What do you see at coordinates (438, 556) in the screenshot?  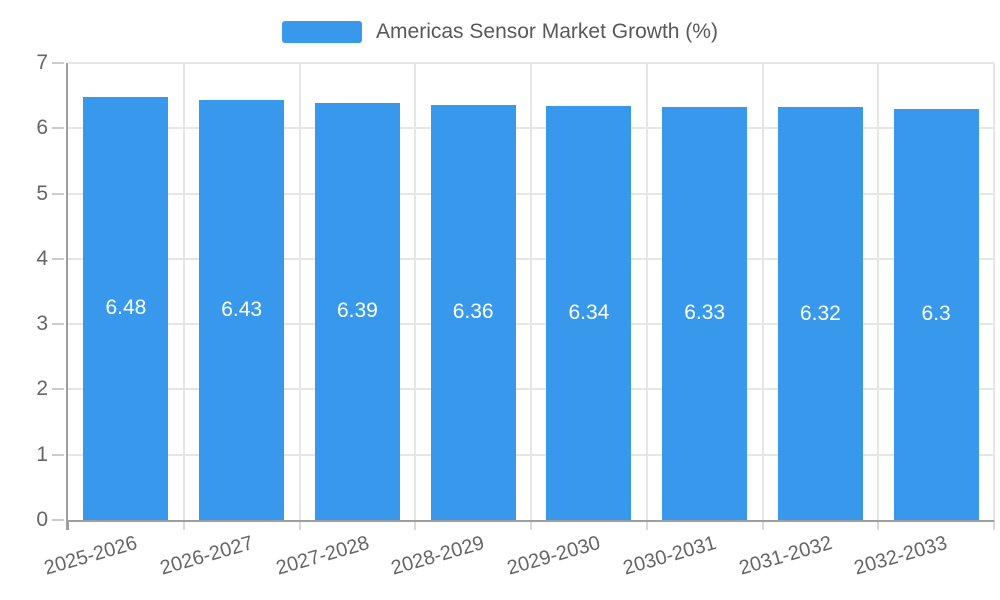 I see `x-axis-category-label: 2028-2029` at bounding box center [438, 556].